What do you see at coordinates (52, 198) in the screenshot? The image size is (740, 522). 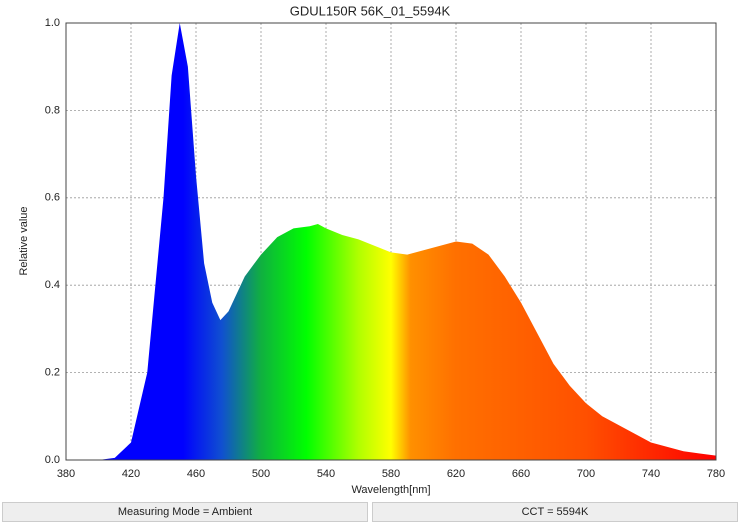 I see `y-tick-label: 0.6` at bounding box center [52, 198].